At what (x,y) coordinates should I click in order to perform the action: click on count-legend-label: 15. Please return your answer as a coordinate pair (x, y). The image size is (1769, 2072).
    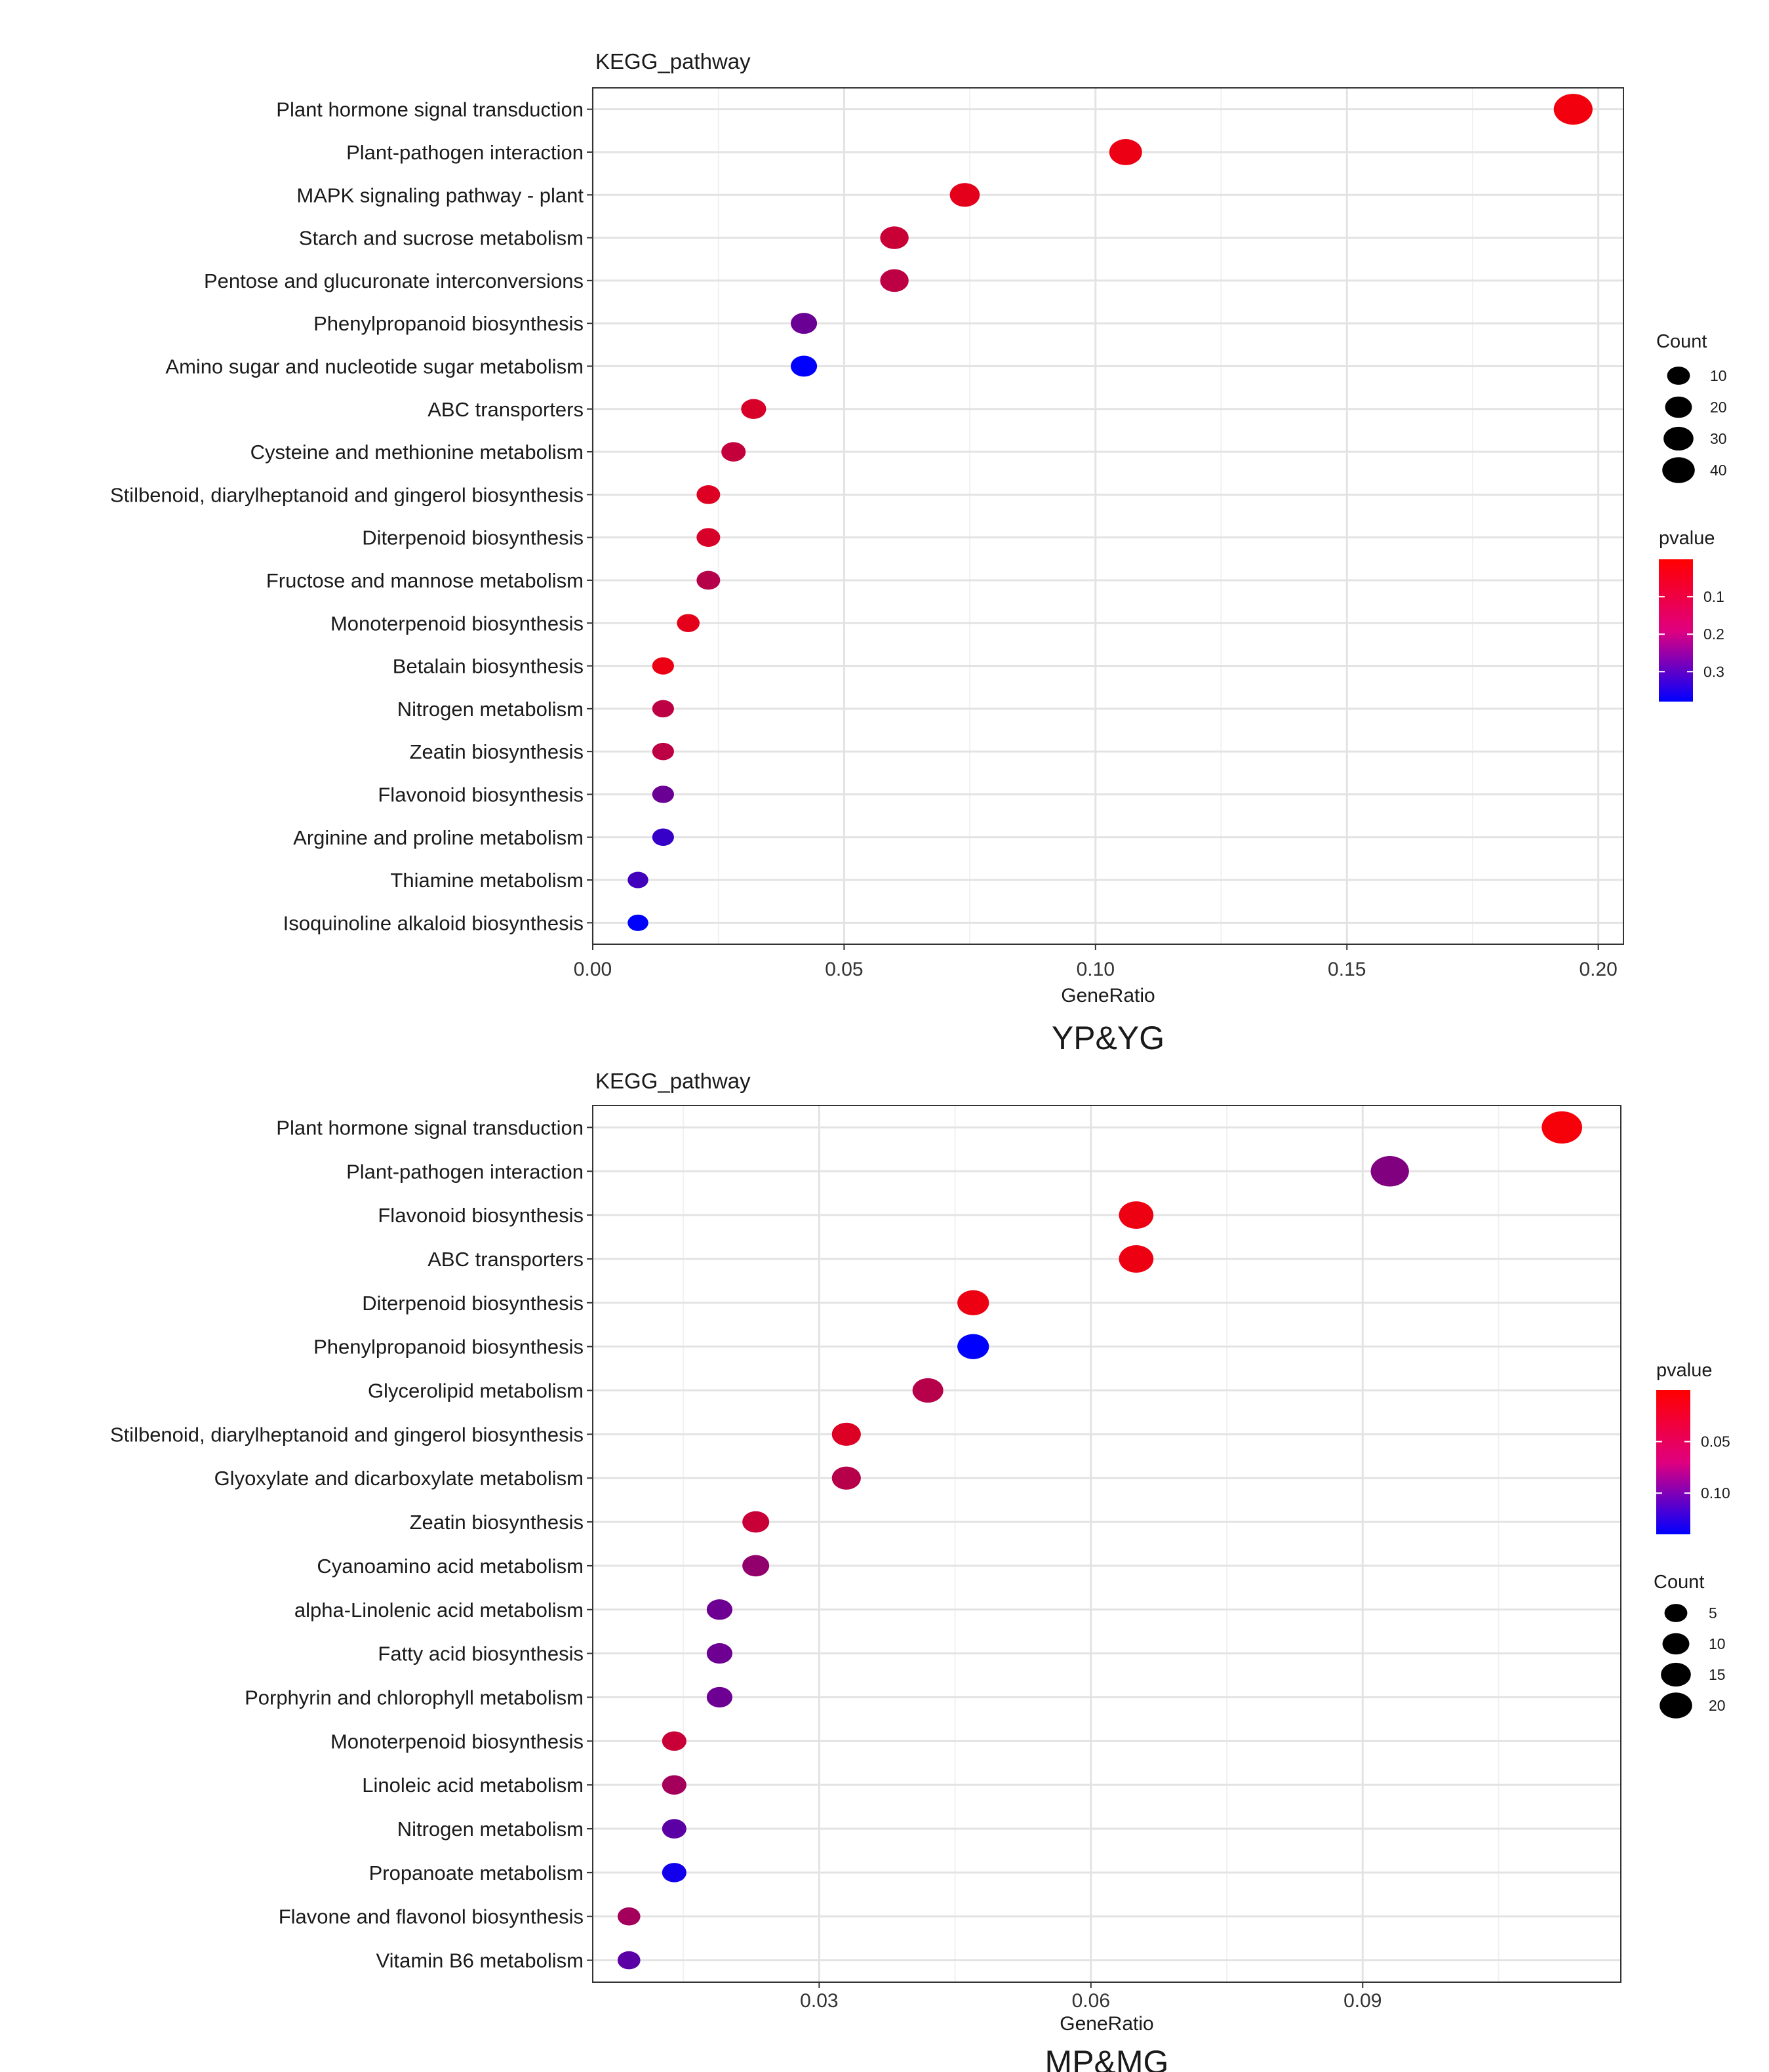
    Looking at the image, I should click on (1717, 1675).